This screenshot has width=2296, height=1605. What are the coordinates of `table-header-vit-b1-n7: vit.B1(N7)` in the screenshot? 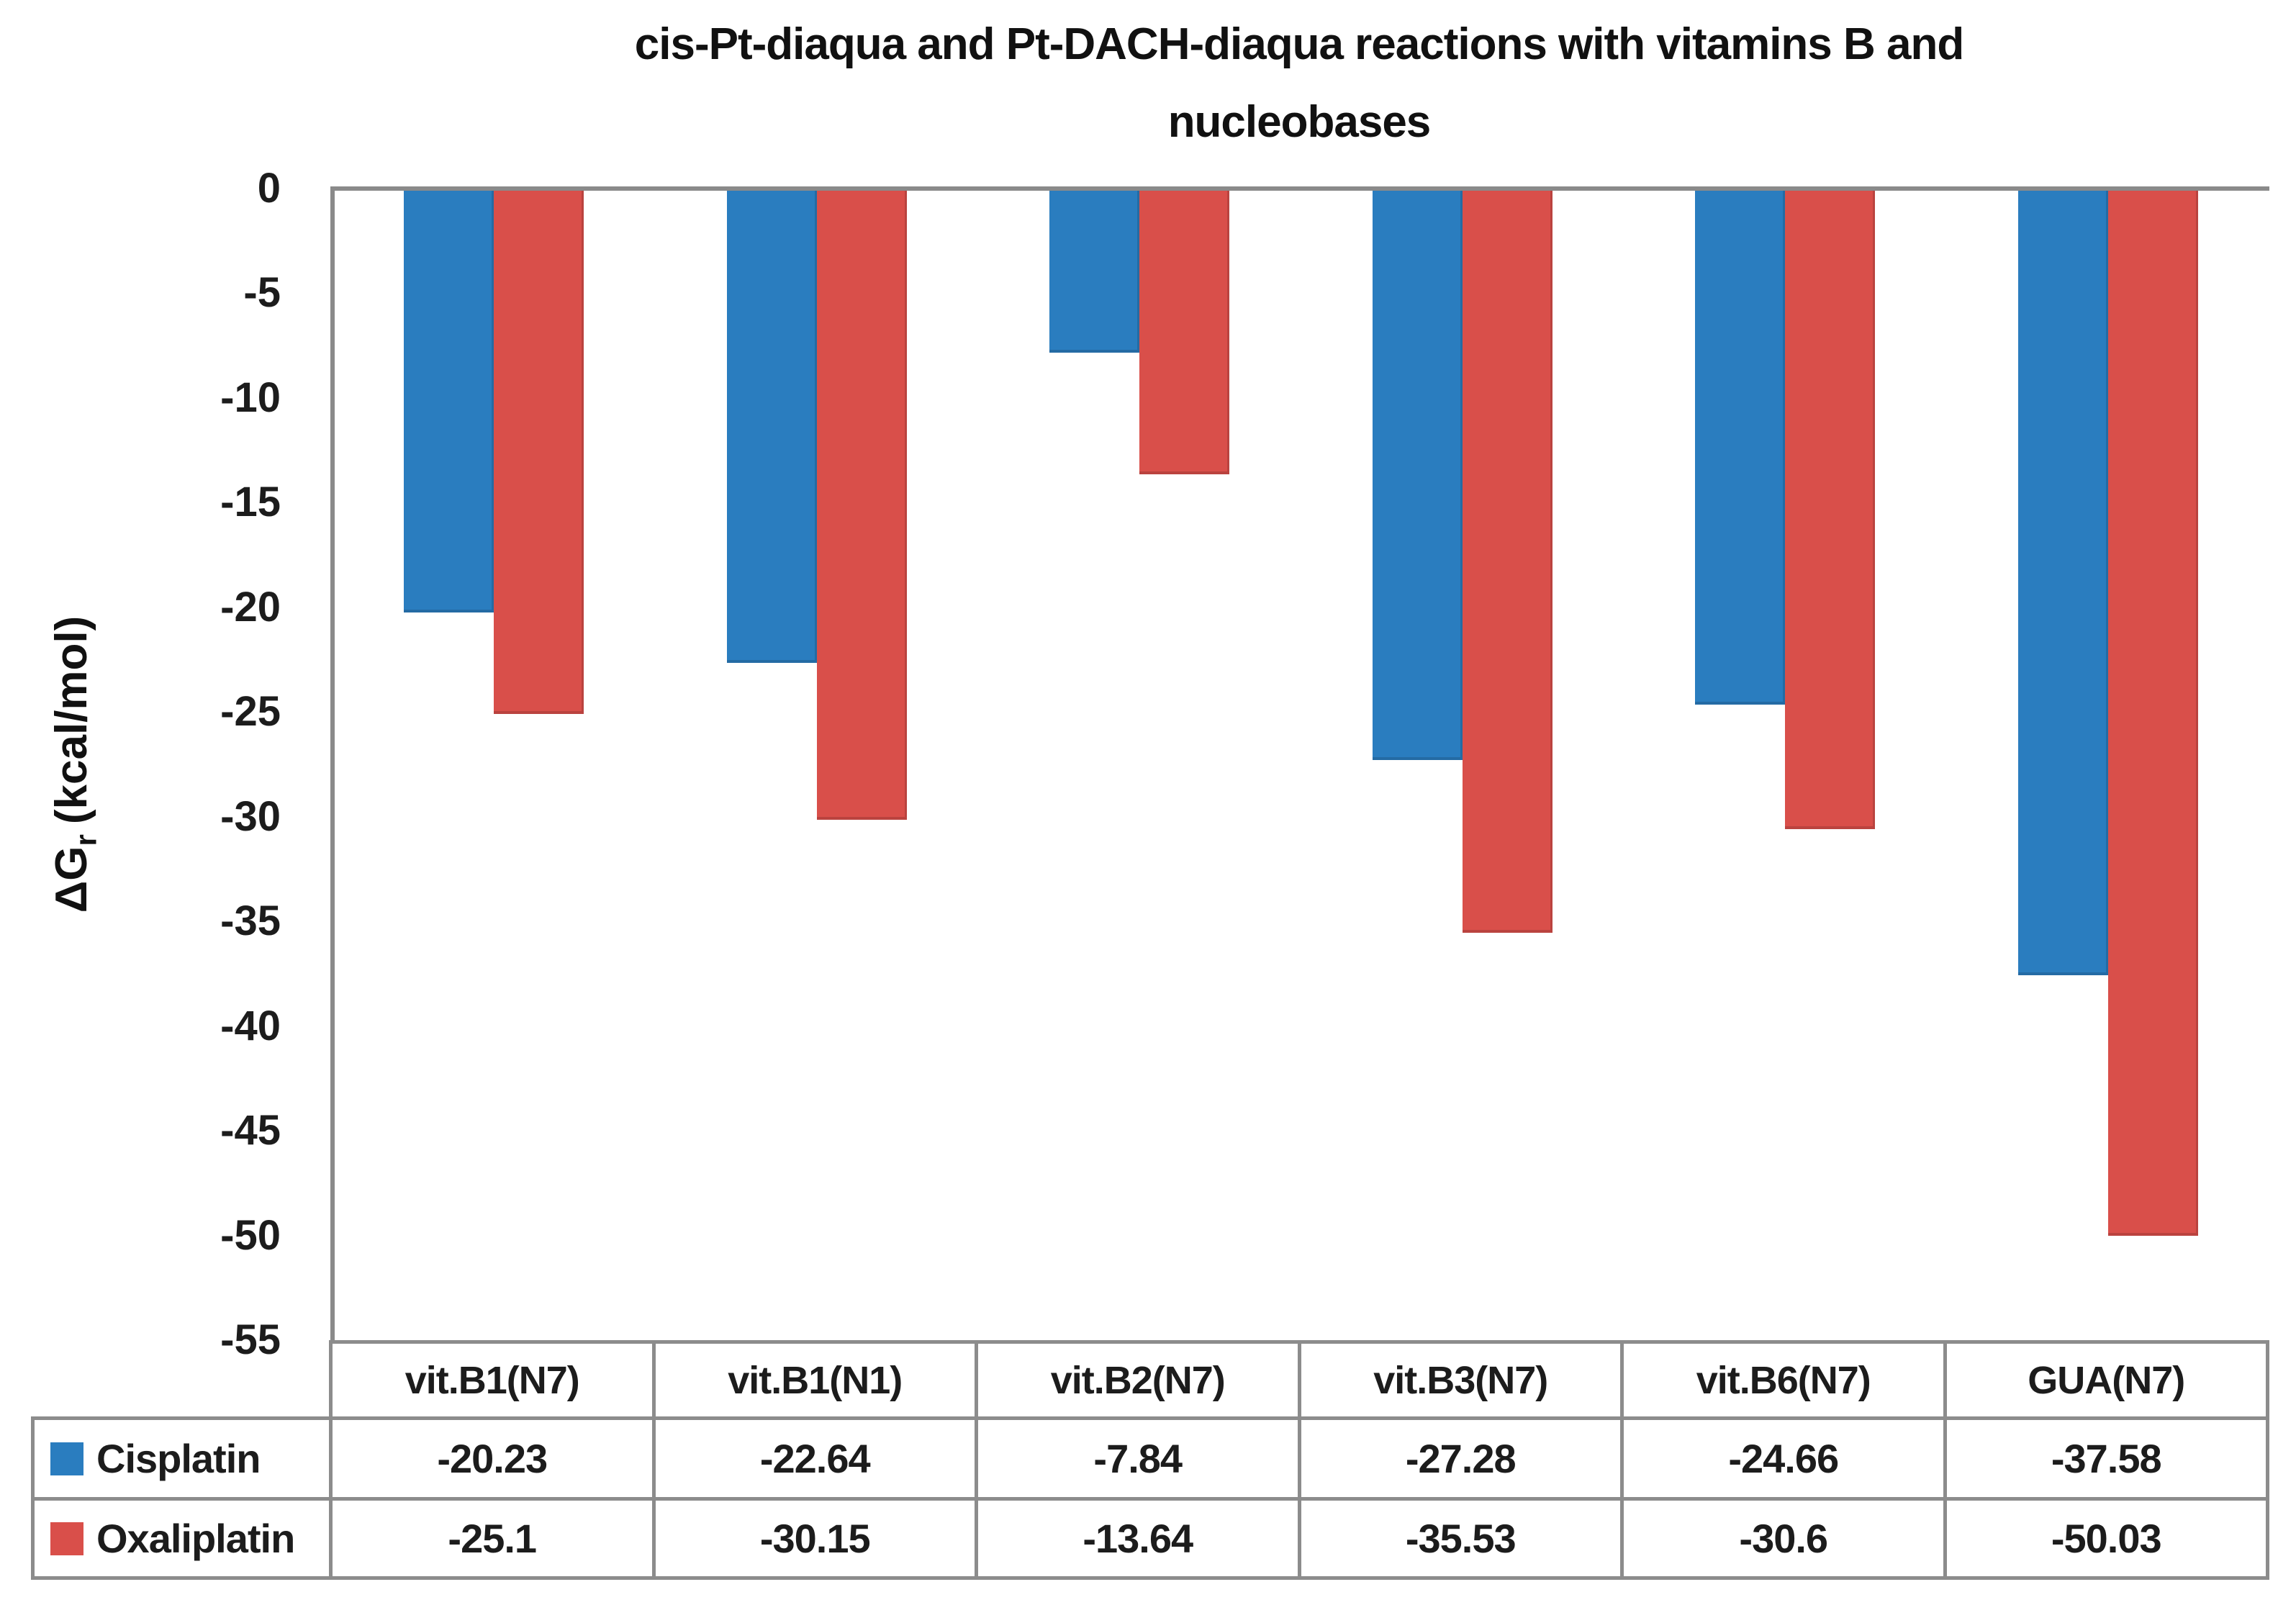 It's located at (494, 1380).